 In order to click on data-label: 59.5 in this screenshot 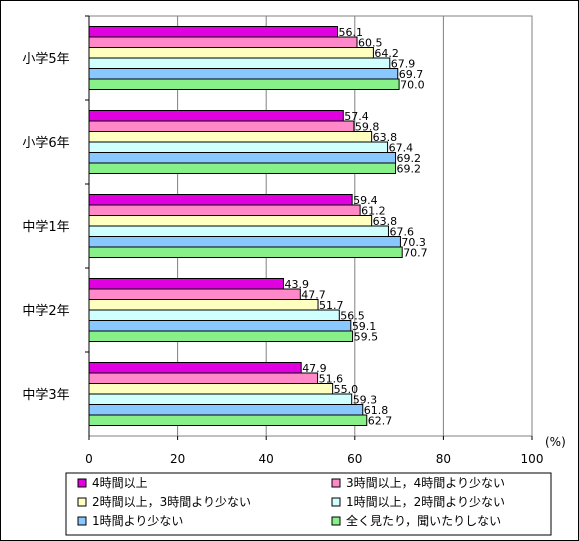, I will do `click(366, 337)`.